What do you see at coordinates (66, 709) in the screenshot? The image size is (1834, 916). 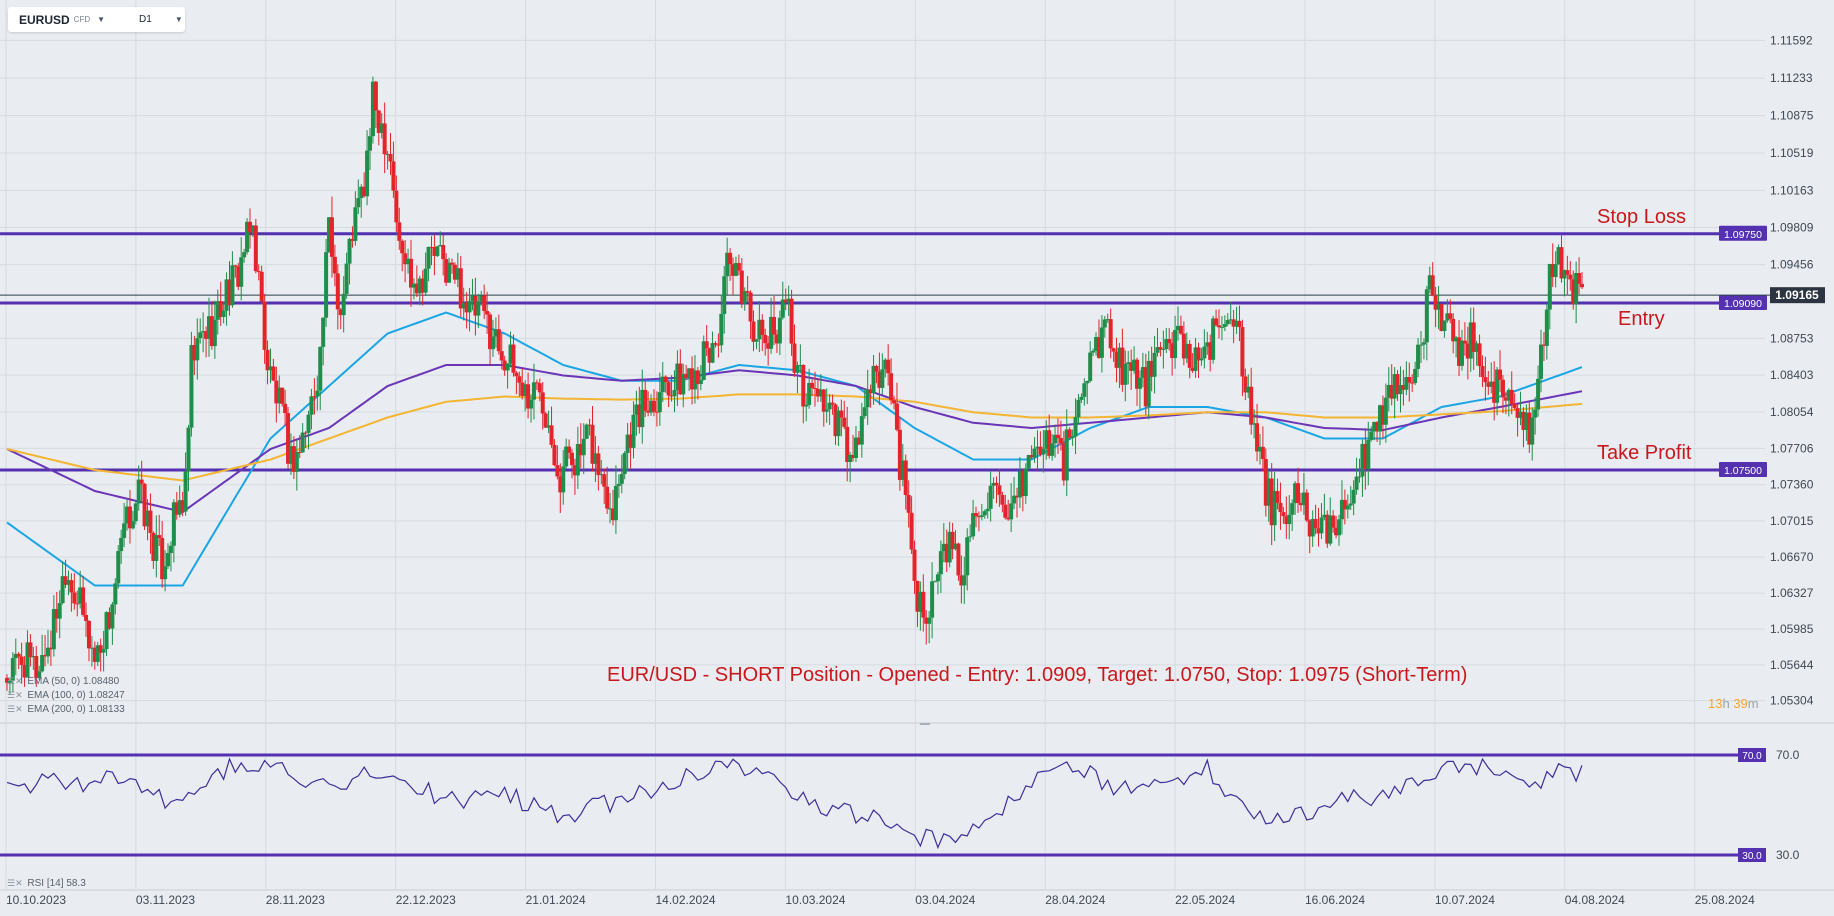 I see `indicator-legend-ema200: ☰✕ EMA (200, 0) 1.08133` at bounding box center [66, 709].